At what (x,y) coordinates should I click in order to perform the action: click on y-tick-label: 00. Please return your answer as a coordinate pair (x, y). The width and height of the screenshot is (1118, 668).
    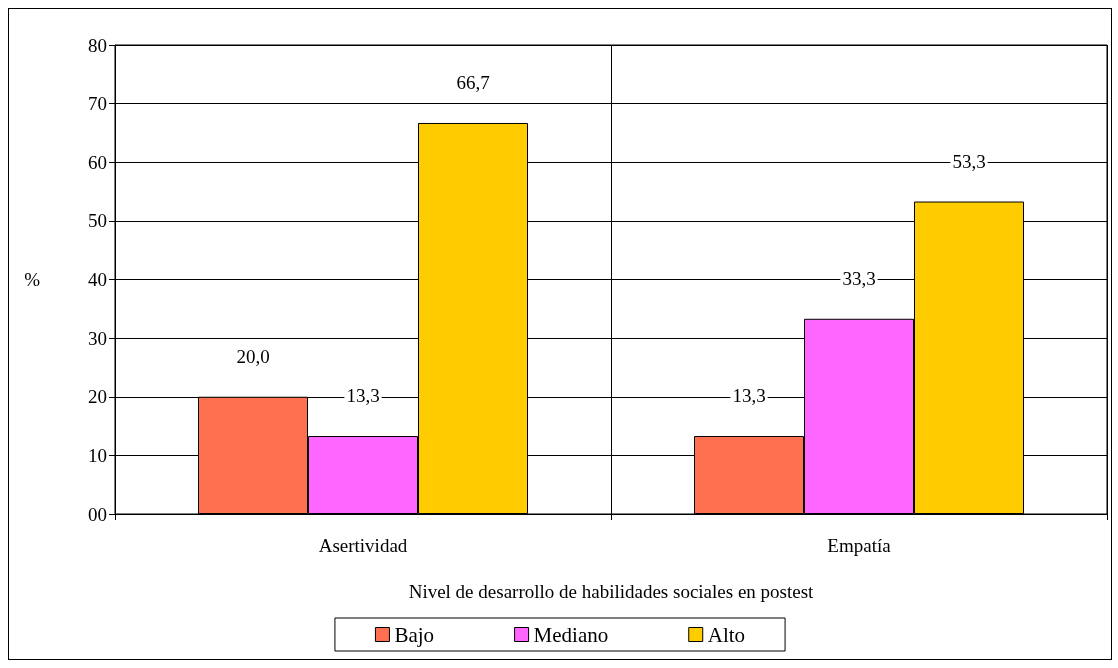
    Looking at the image, I should click on (97, 514).